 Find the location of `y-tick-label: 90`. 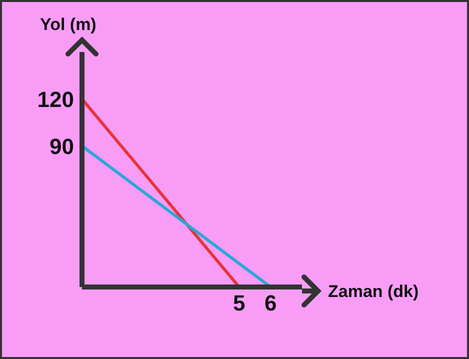

y-tick-label: 90 is located at coordinates (62, 146).